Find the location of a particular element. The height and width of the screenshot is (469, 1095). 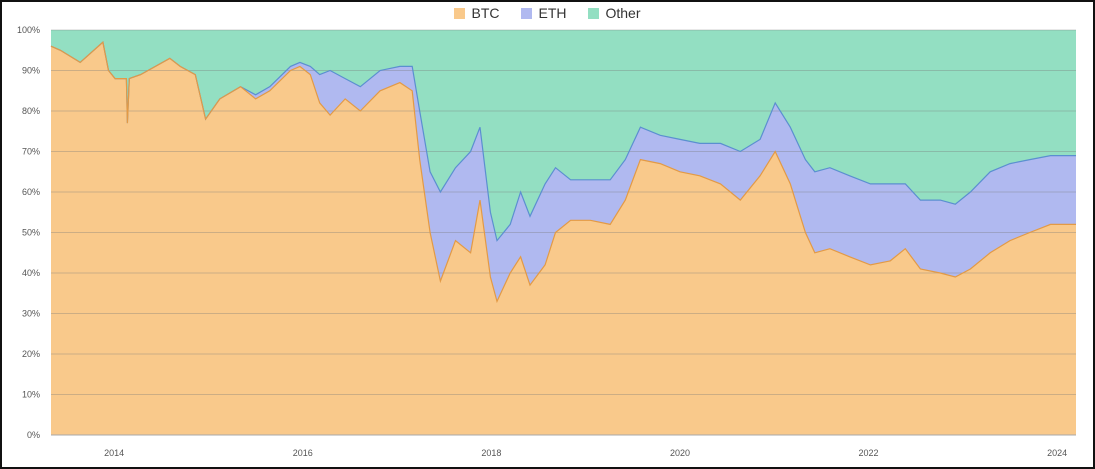

x-tick-label: 2014 is located at coordinates (114, 453).